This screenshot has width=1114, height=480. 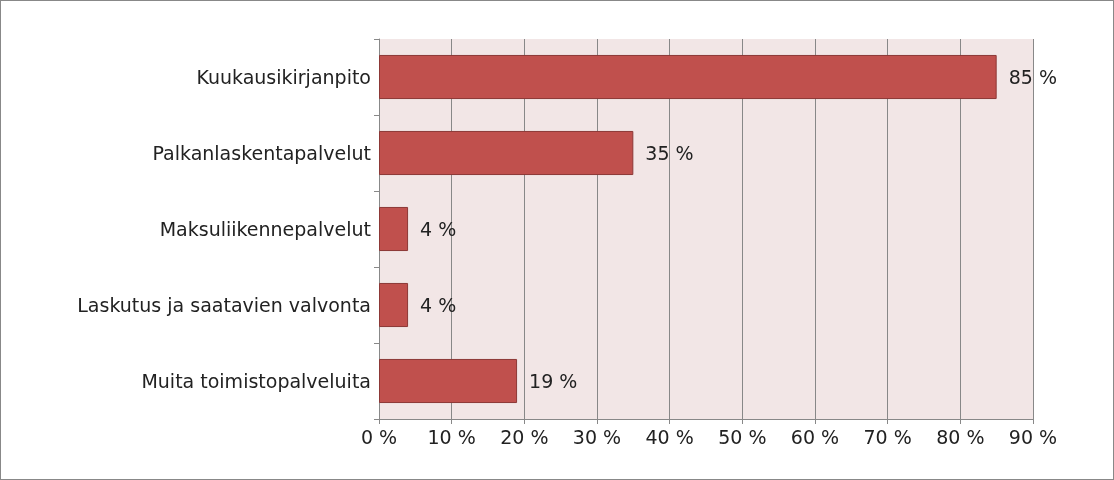 What do you see at coordinates (887, 436) in the screenshot?
I see `x-tick-label: 70 %` at bounding box center [887, 436].